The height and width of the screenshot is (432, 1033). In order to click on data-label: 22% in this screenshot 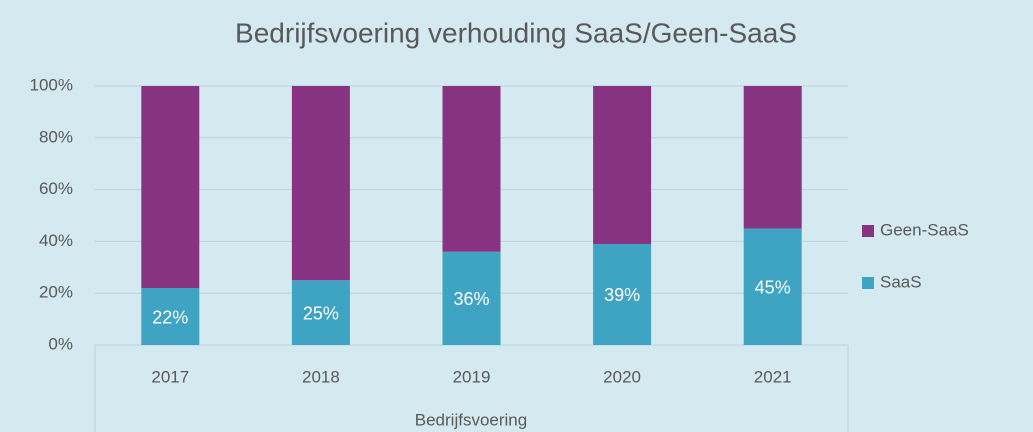, I will do `click(170, 317)`.